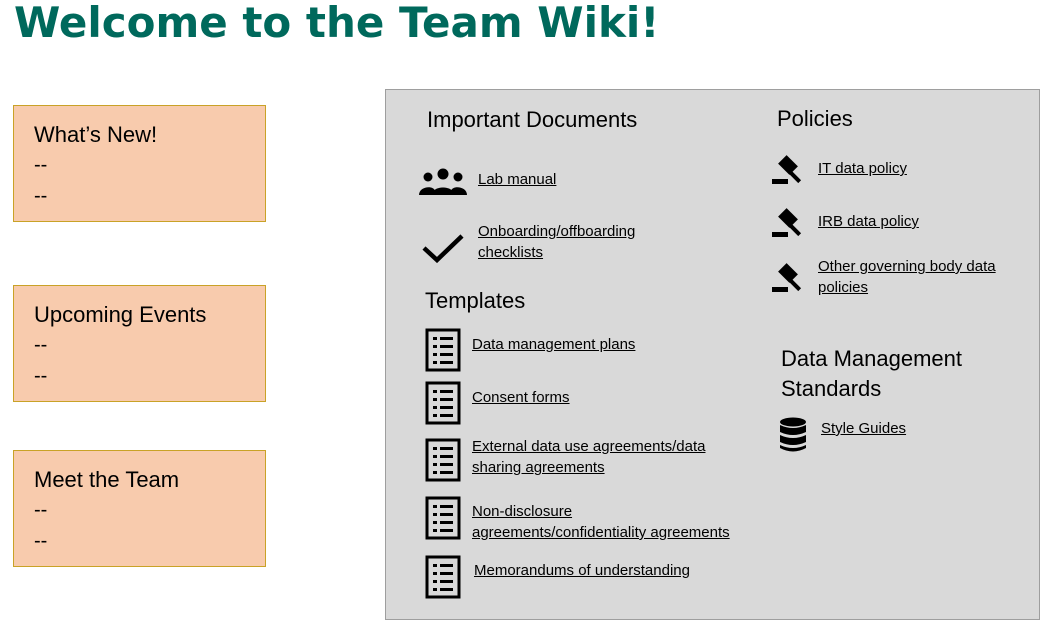 The image size is (1049, 628). What do you see at coordinates (831, 388) in the screenshot?
I see `data-management-standards-heading-line2: Standards` at bounding box center [831, 388].